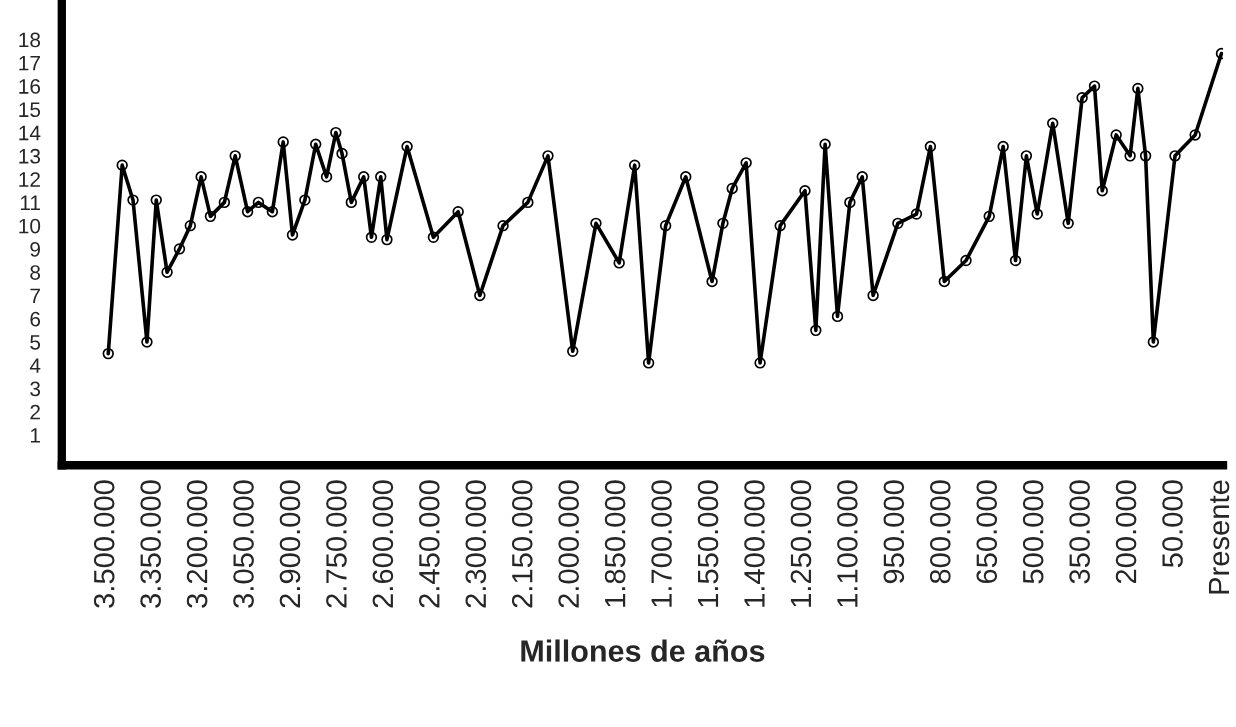  Describe the element at coordinates (30, 156) in the screenshot. I see `y-tick-label: 13` at that location.